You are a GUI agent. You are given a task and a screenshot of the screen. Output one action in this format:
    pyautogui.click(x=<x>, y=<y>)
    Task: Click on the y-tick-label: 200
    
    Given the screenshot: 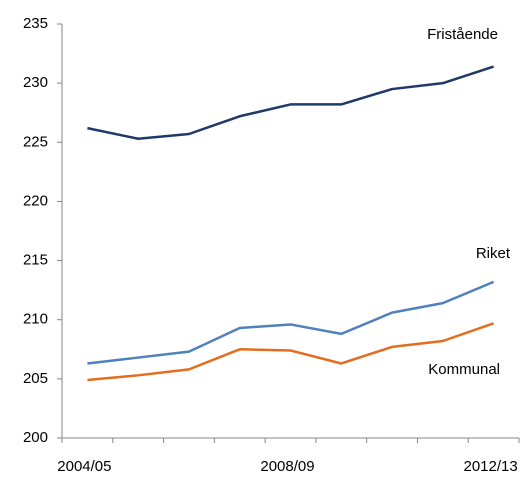 What is the action you would take?
    pyautogui.click(x=35, y=437)
    